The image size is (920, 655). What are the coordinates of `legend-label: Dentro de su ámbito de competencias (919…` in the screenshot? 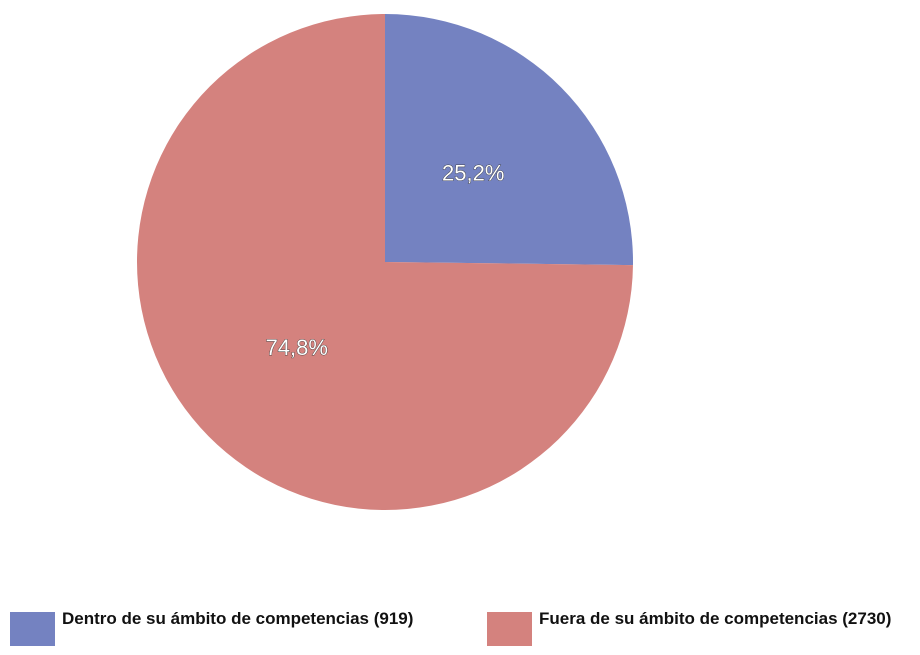 It's located at (238, 618).